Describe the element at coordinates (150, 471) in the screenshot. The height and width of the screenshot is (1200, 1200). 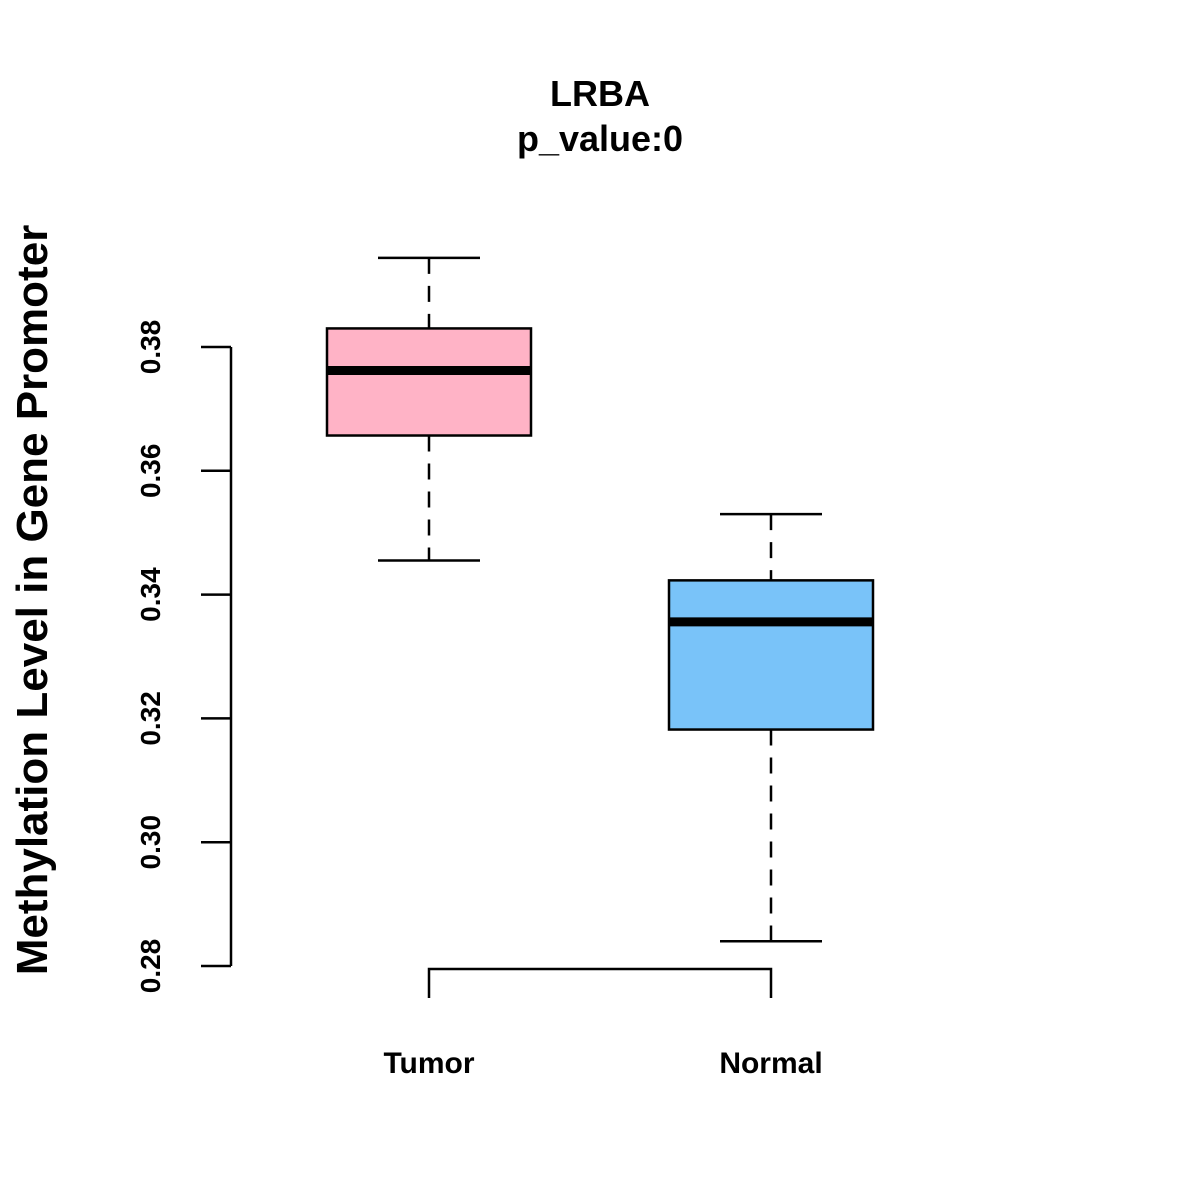
I see `y-tick-label: 0.36` at that location.